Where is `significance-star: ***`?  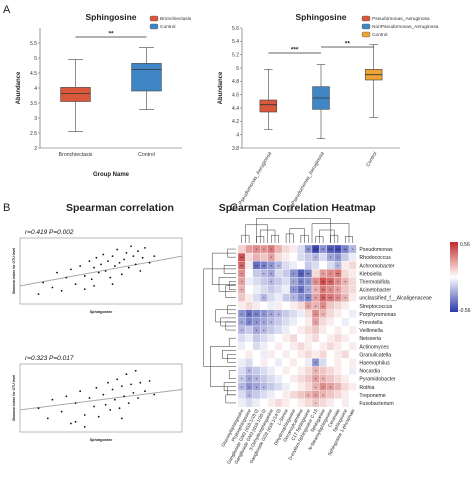
significance-star: *** is located at coordinates (315, 250).